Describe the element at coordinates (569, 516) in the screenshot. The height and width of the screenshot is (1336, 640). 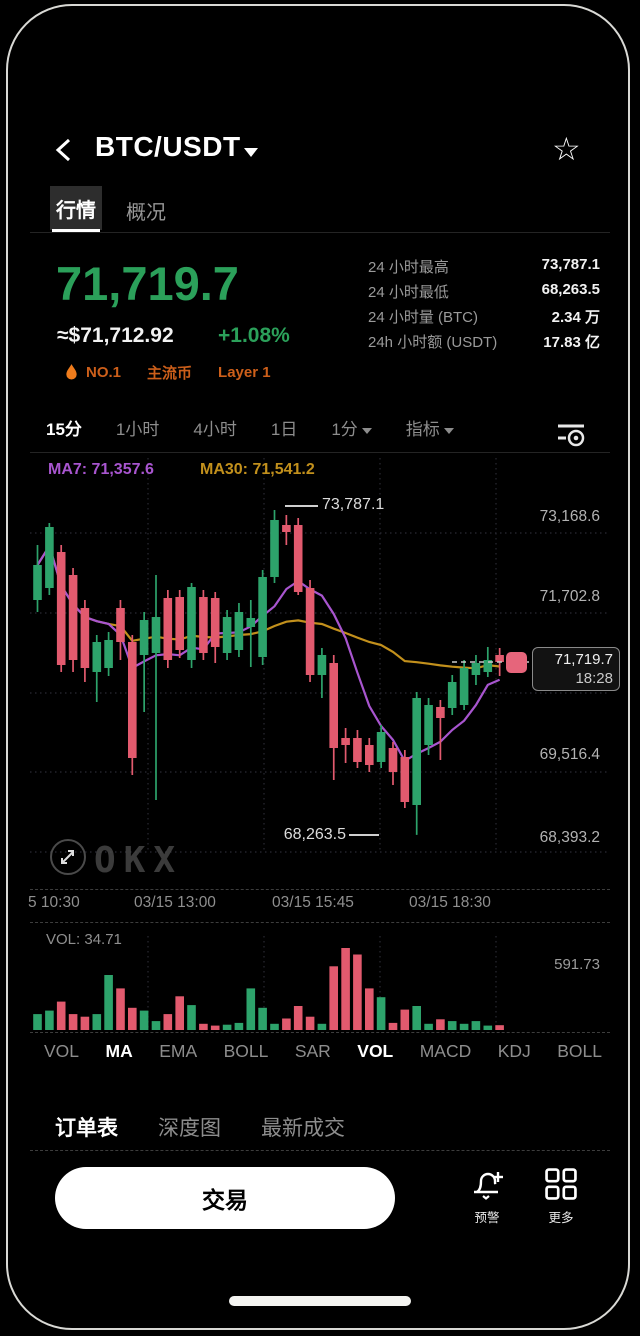
I see `y-axis-tick: 73,168.6` at that location.